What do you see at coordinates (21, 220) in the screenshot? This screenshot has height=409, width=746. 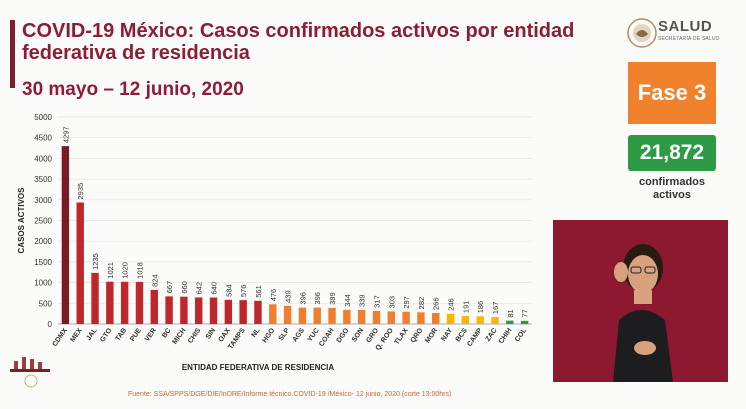 I see `y-axis-title: CASOS ACTIVOS` at bounding box center [21, 220].